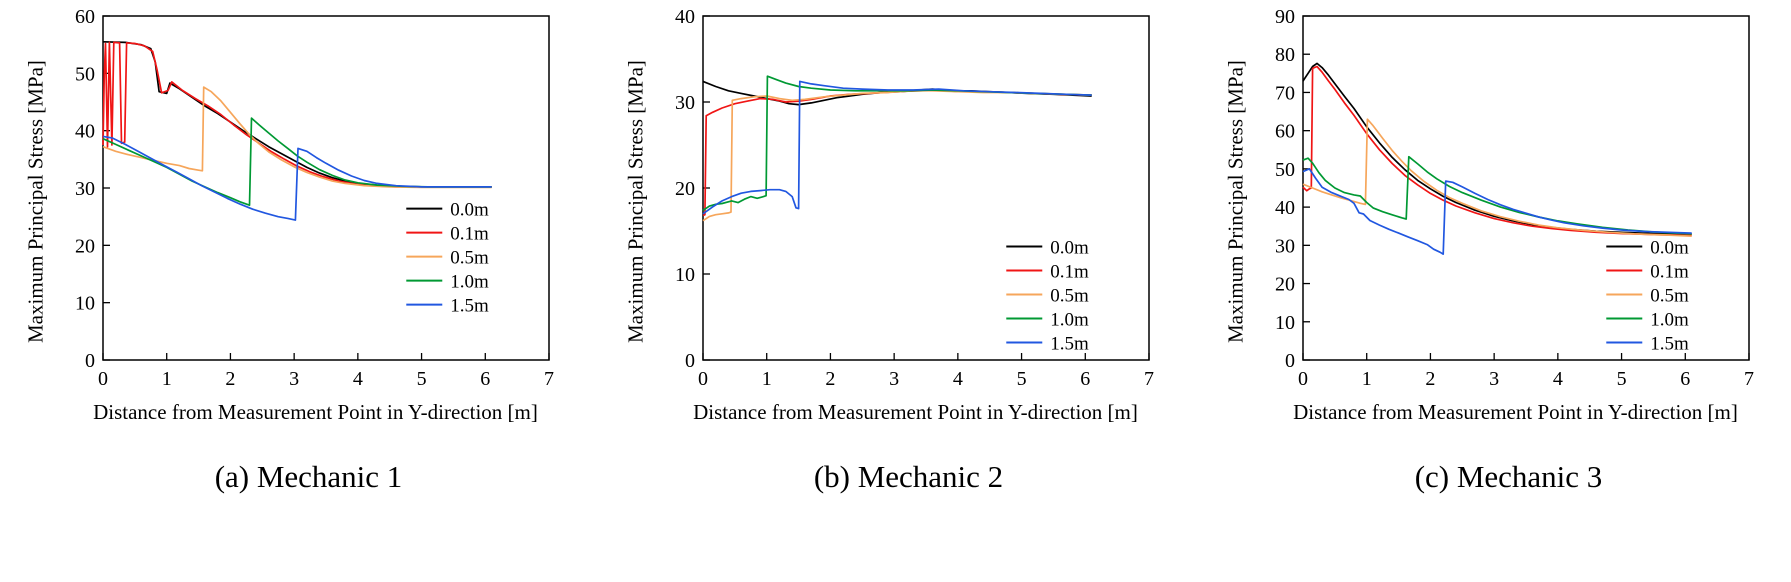  Describe the element at coordinates (1285, 93) in the screenshot. I see `y-tick-label: 70` at that location.